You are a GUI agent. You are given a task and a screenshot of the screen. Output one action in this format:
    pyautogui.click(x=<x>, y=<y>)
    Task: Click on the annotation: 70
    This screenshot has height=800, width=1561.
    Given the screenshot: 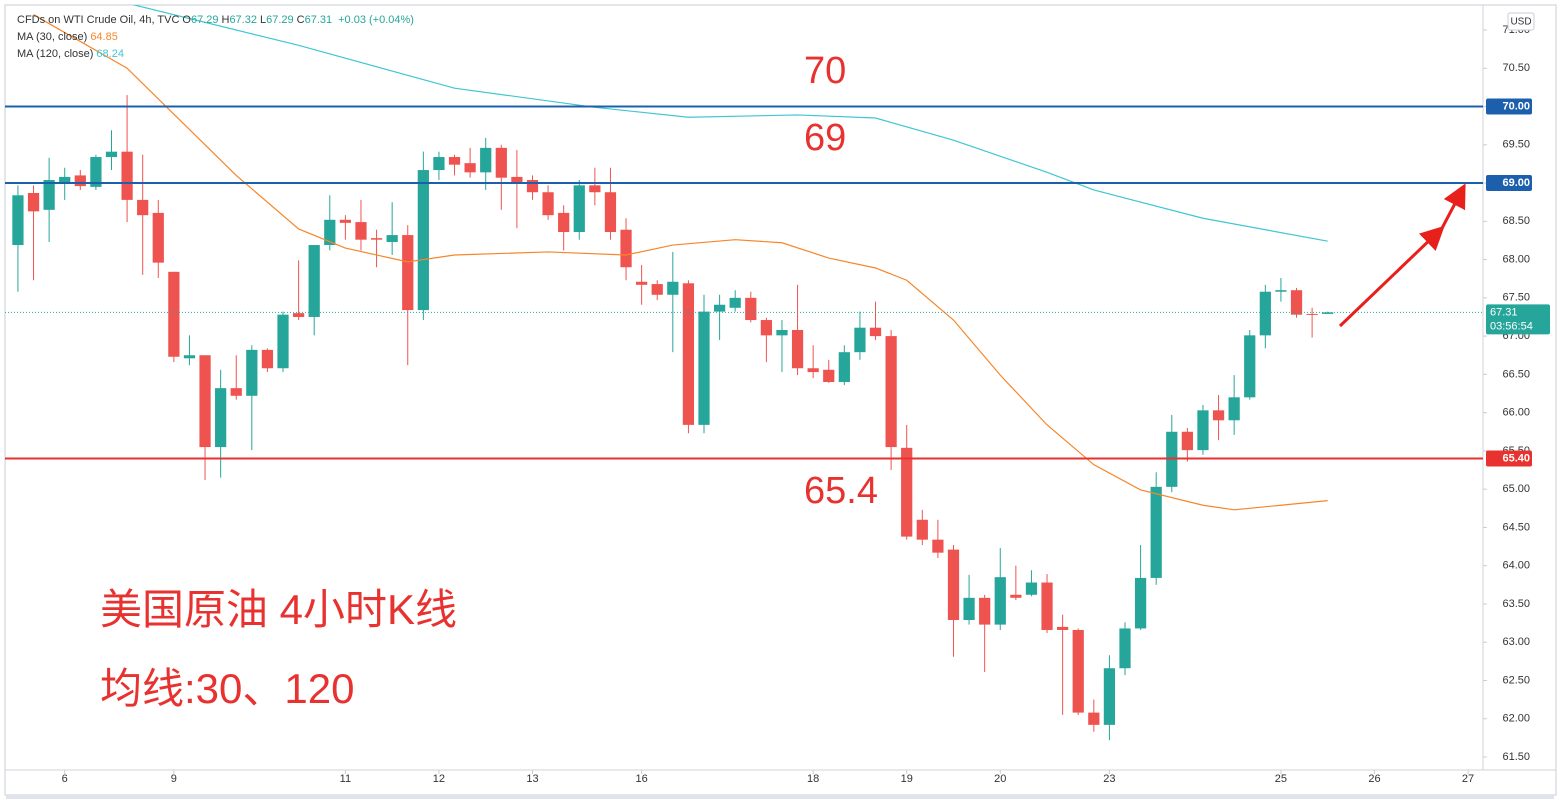 What is the action you would take?
    pyautogui.click(x=825, y=71)
    